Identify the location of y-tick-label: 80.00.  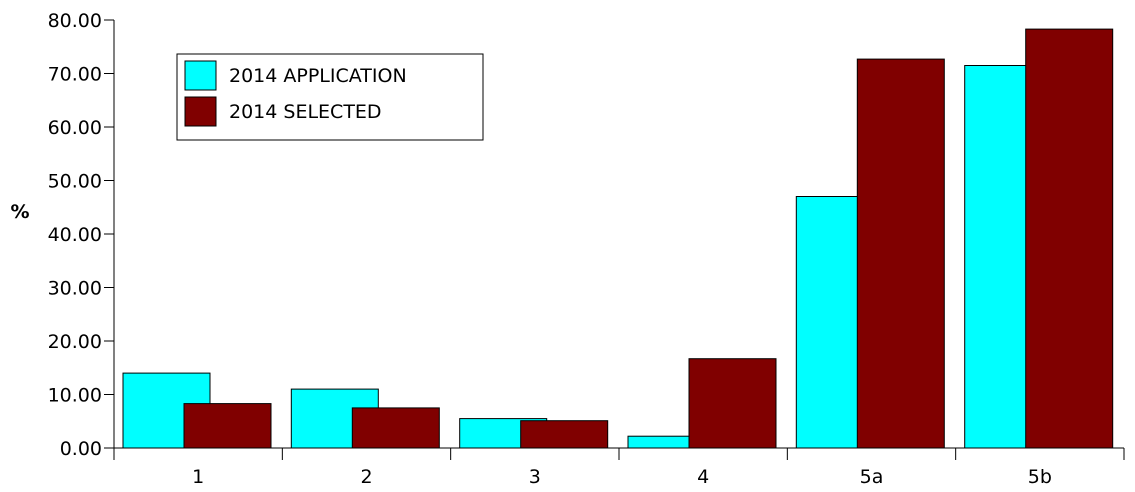
(75, 21).